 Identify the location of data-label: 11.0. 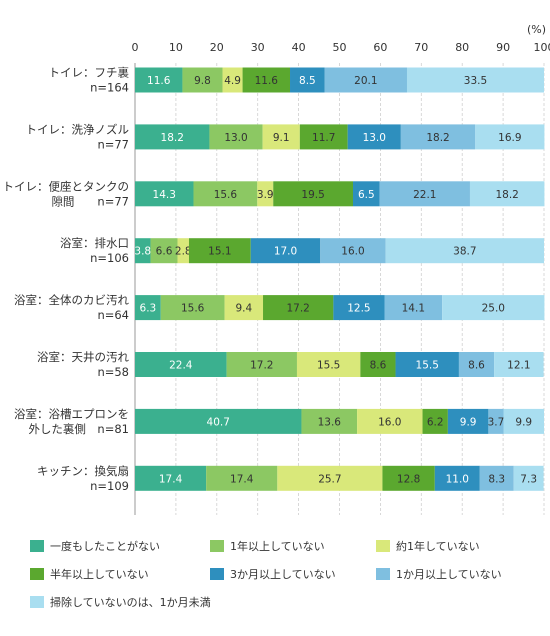
(457, 479).